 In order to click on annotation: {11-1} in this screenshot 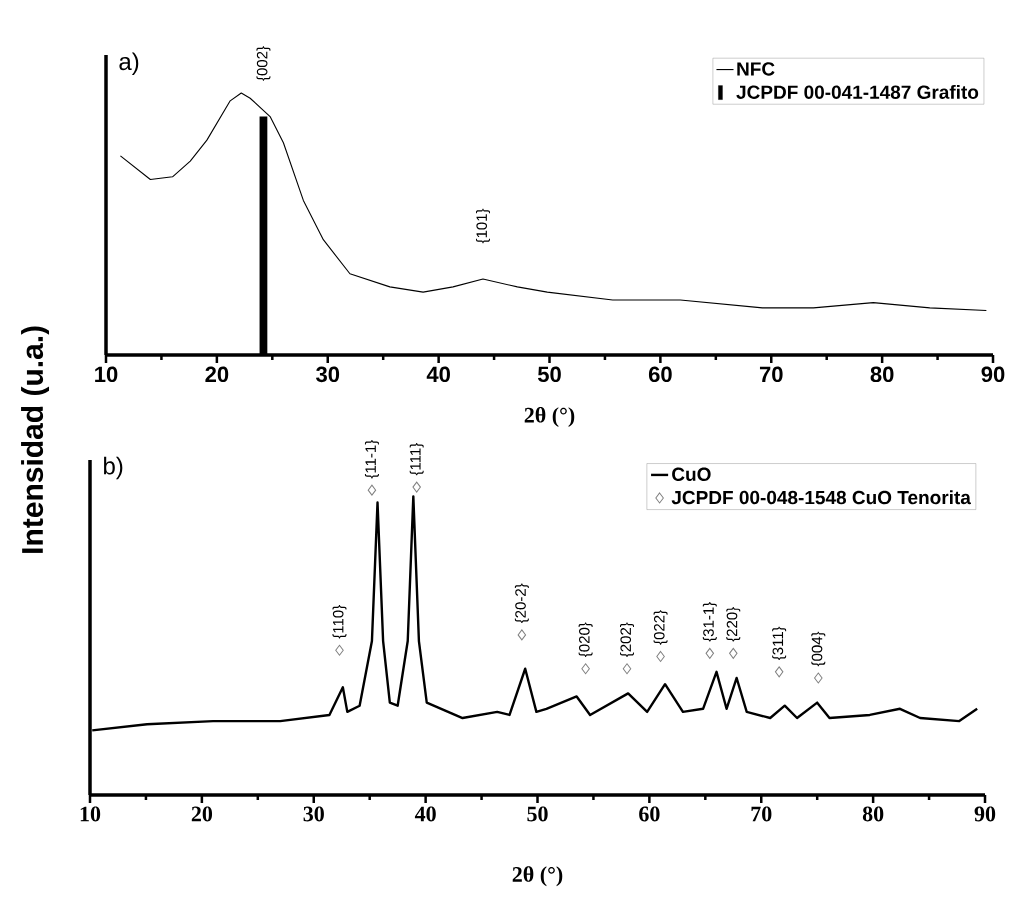, I will do `click(371, 459)`.